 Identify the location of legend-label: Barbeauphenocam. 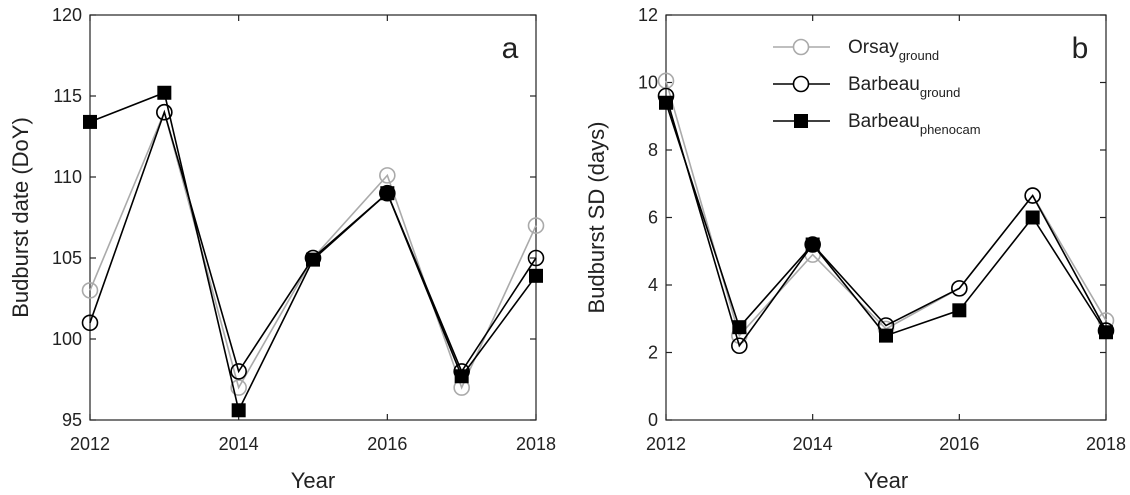
(914, 124).